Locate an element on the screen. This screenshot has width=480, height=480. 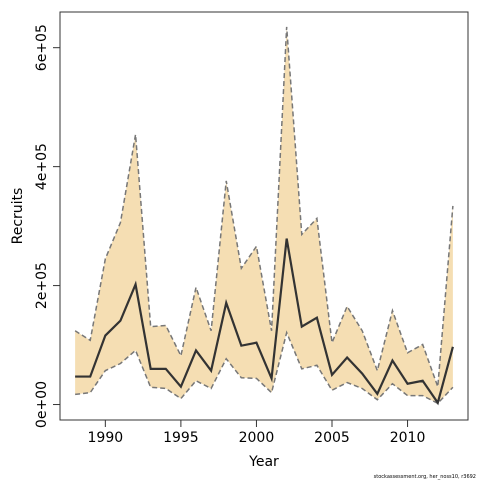
lower-bound is located at coordinates (264, 367).